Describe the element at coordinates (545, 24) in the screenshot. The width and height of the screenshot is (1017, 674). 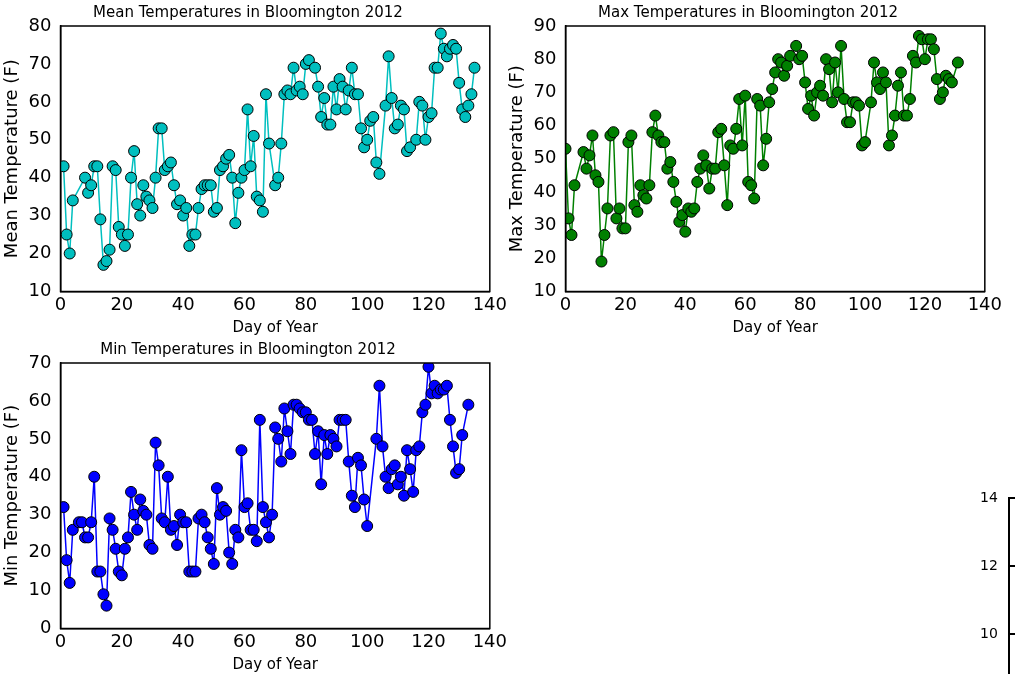
I see `y-tick-label: 90` at that location.